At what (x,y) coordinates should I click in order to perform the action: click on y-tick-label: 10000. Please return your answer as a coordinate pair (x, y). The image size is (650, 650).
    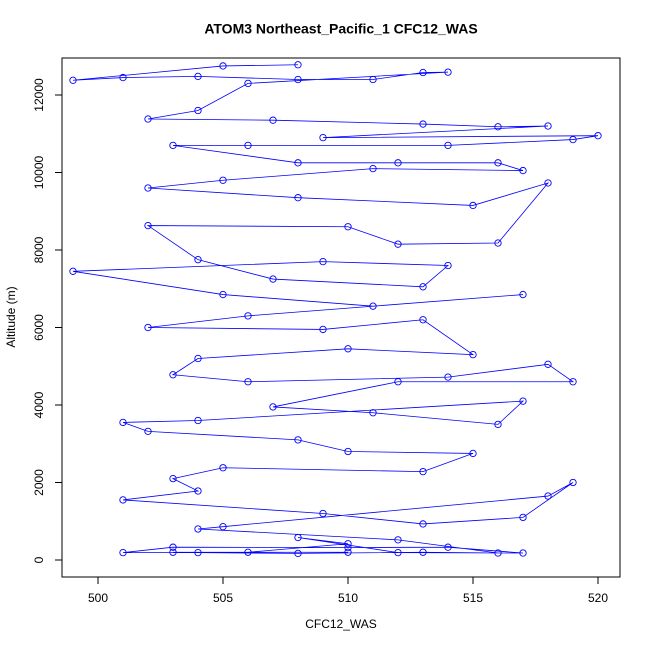
    Looking at the image, I should click on (39, 172).